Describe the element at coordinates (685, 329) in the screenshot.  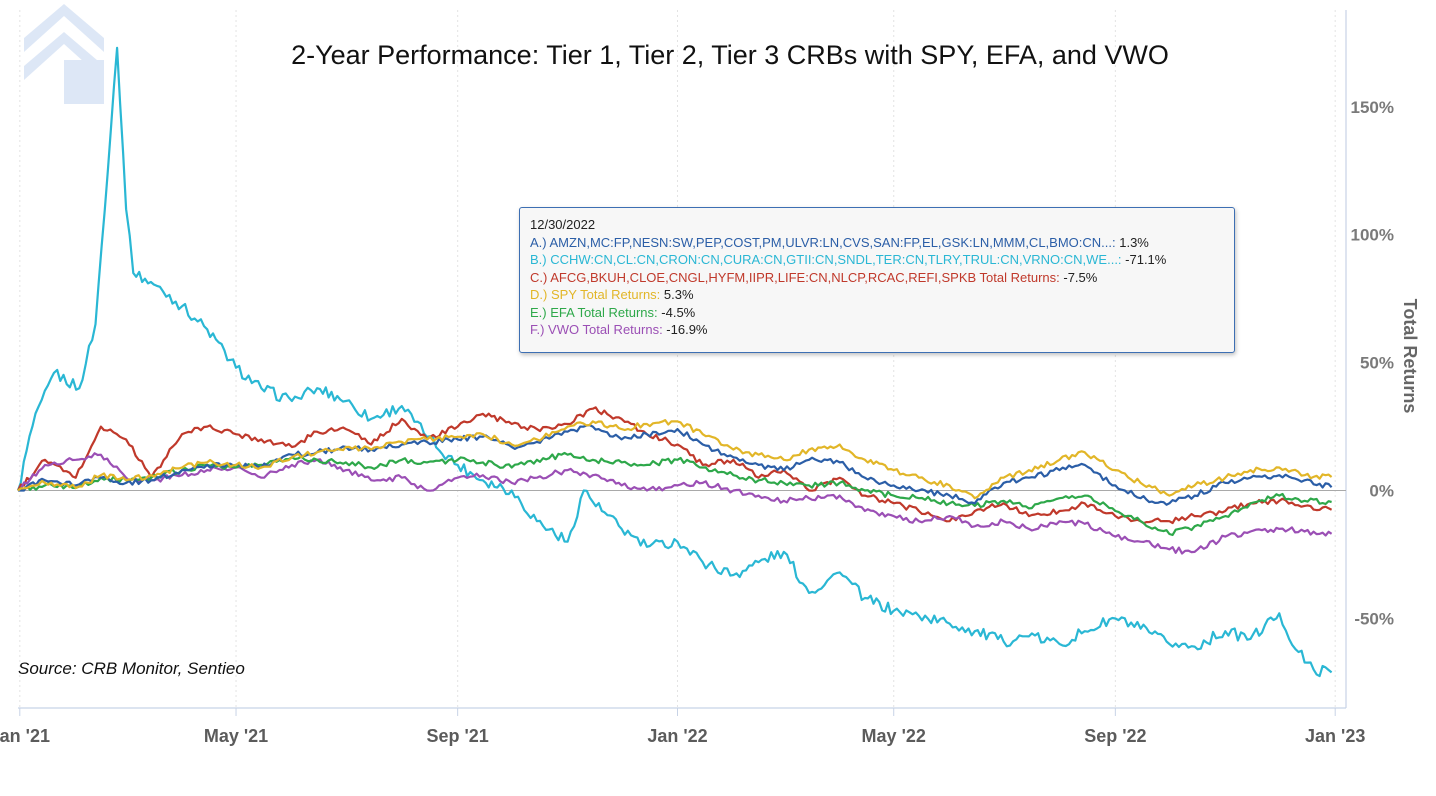
I see `tooltip-entry-value: -16.9%` at that location.